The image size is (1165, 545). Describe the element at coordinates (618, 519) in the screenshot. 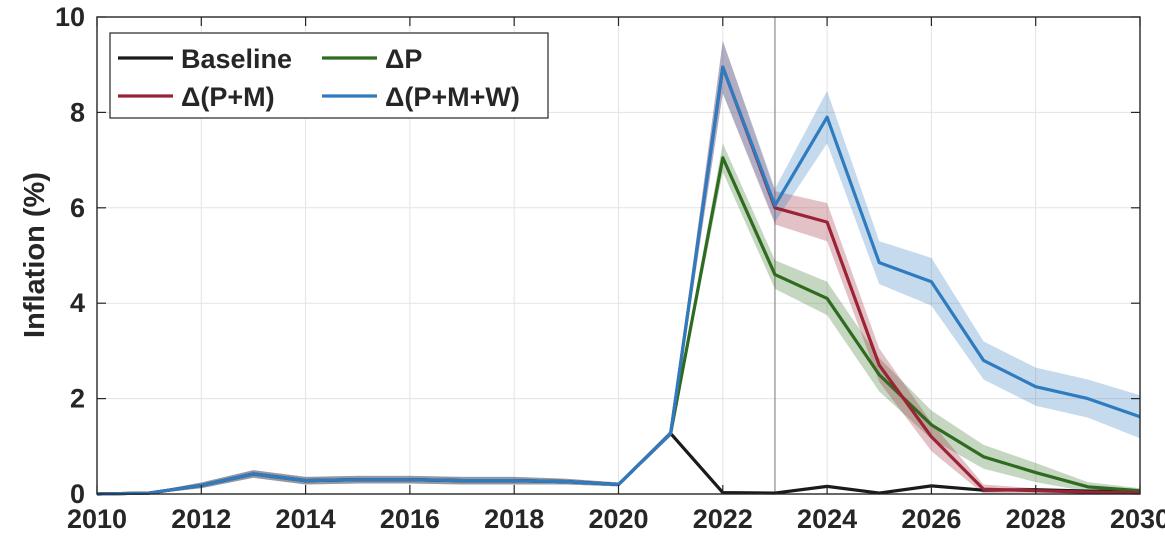

I see `x-tick-label: 2020` at that location.